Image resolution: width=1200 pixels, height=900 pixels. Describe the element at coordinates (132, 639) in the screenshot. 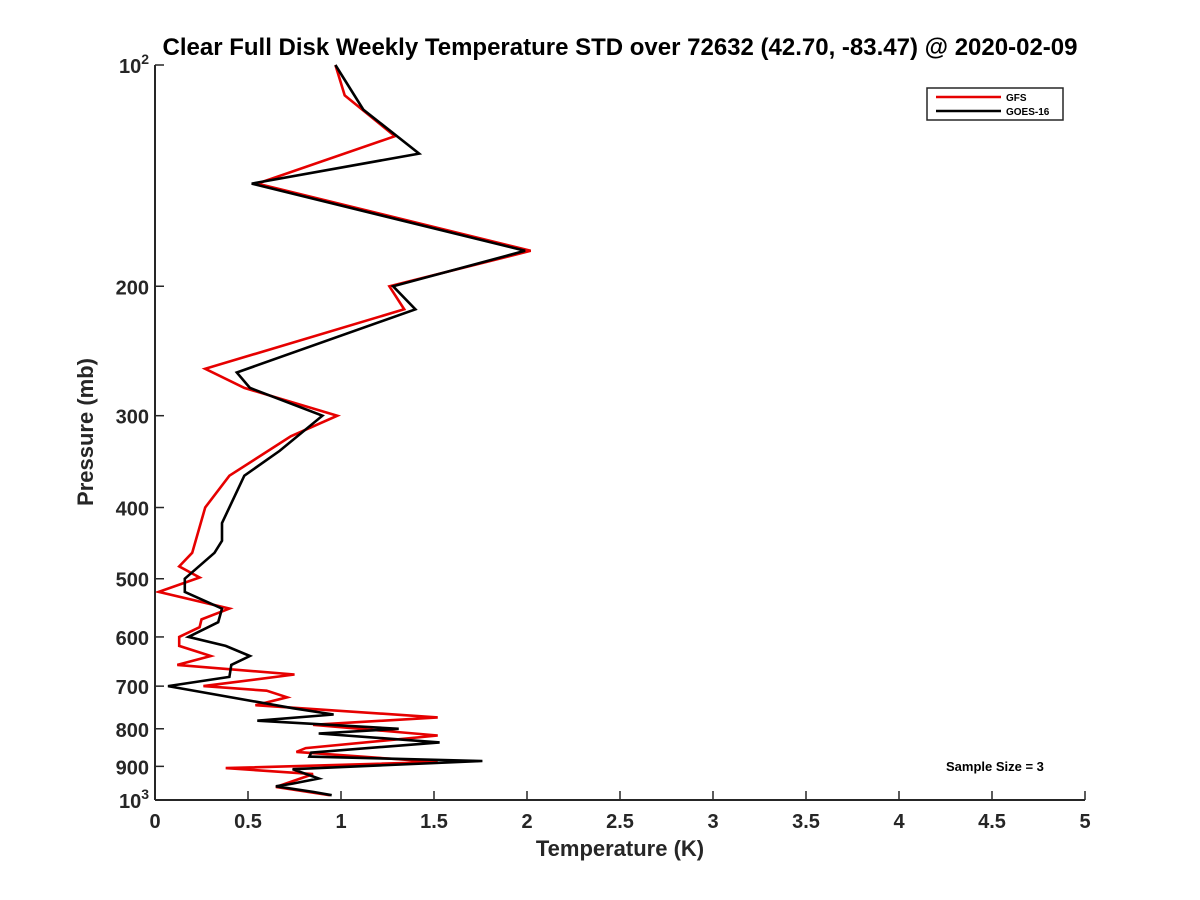

I see `y-tick-label: 600` at that location.